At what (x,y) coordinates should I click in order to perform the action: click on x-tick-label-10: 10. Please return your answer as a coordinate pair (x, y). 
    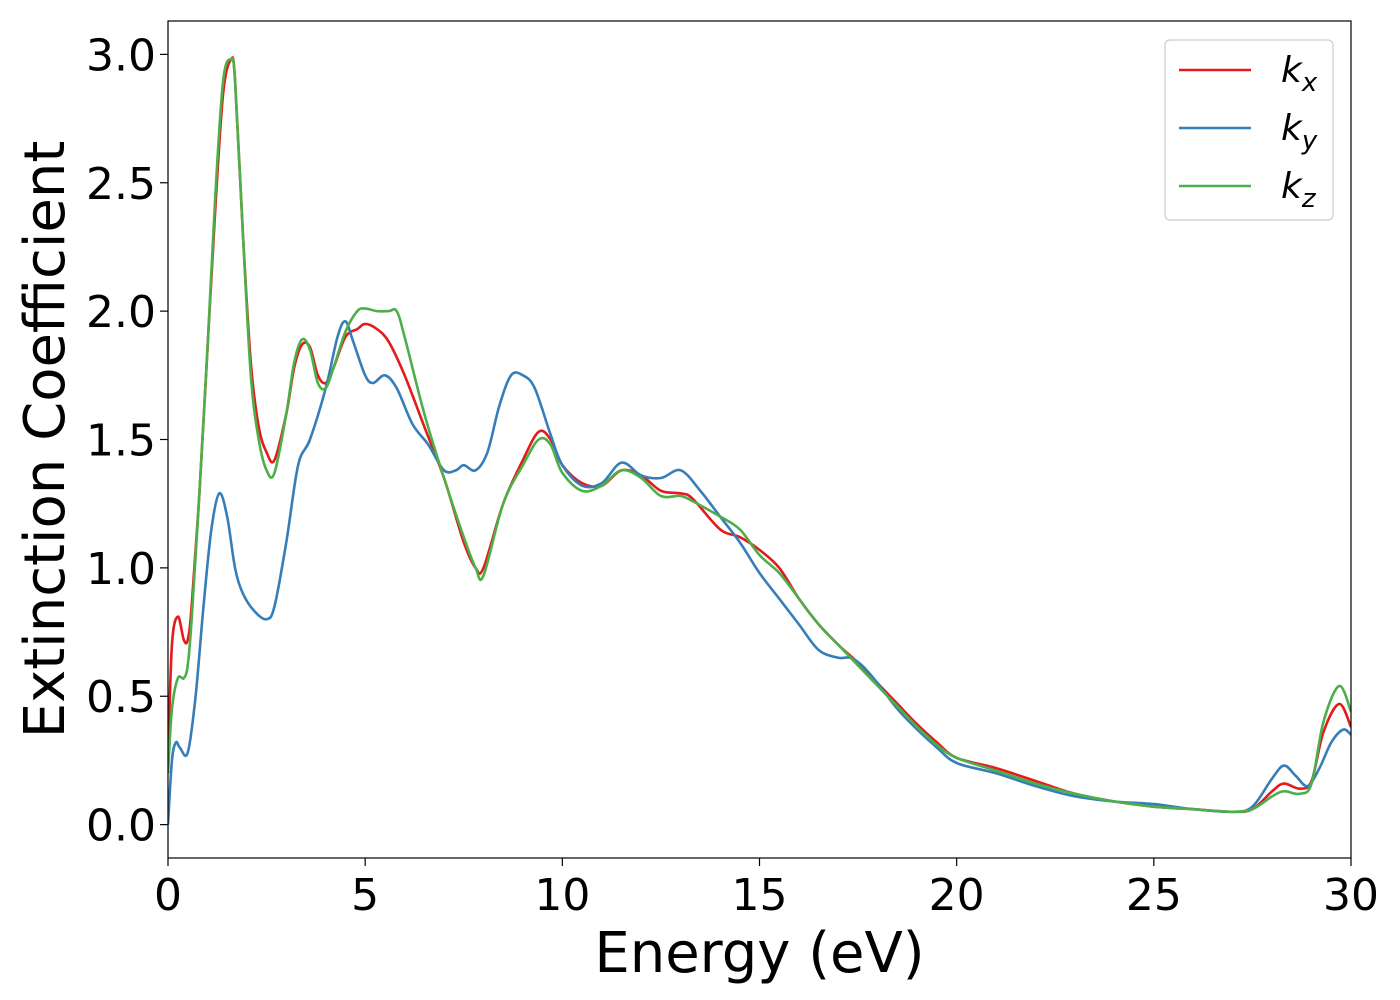
    Looking at the image, I should click on (562, 895).